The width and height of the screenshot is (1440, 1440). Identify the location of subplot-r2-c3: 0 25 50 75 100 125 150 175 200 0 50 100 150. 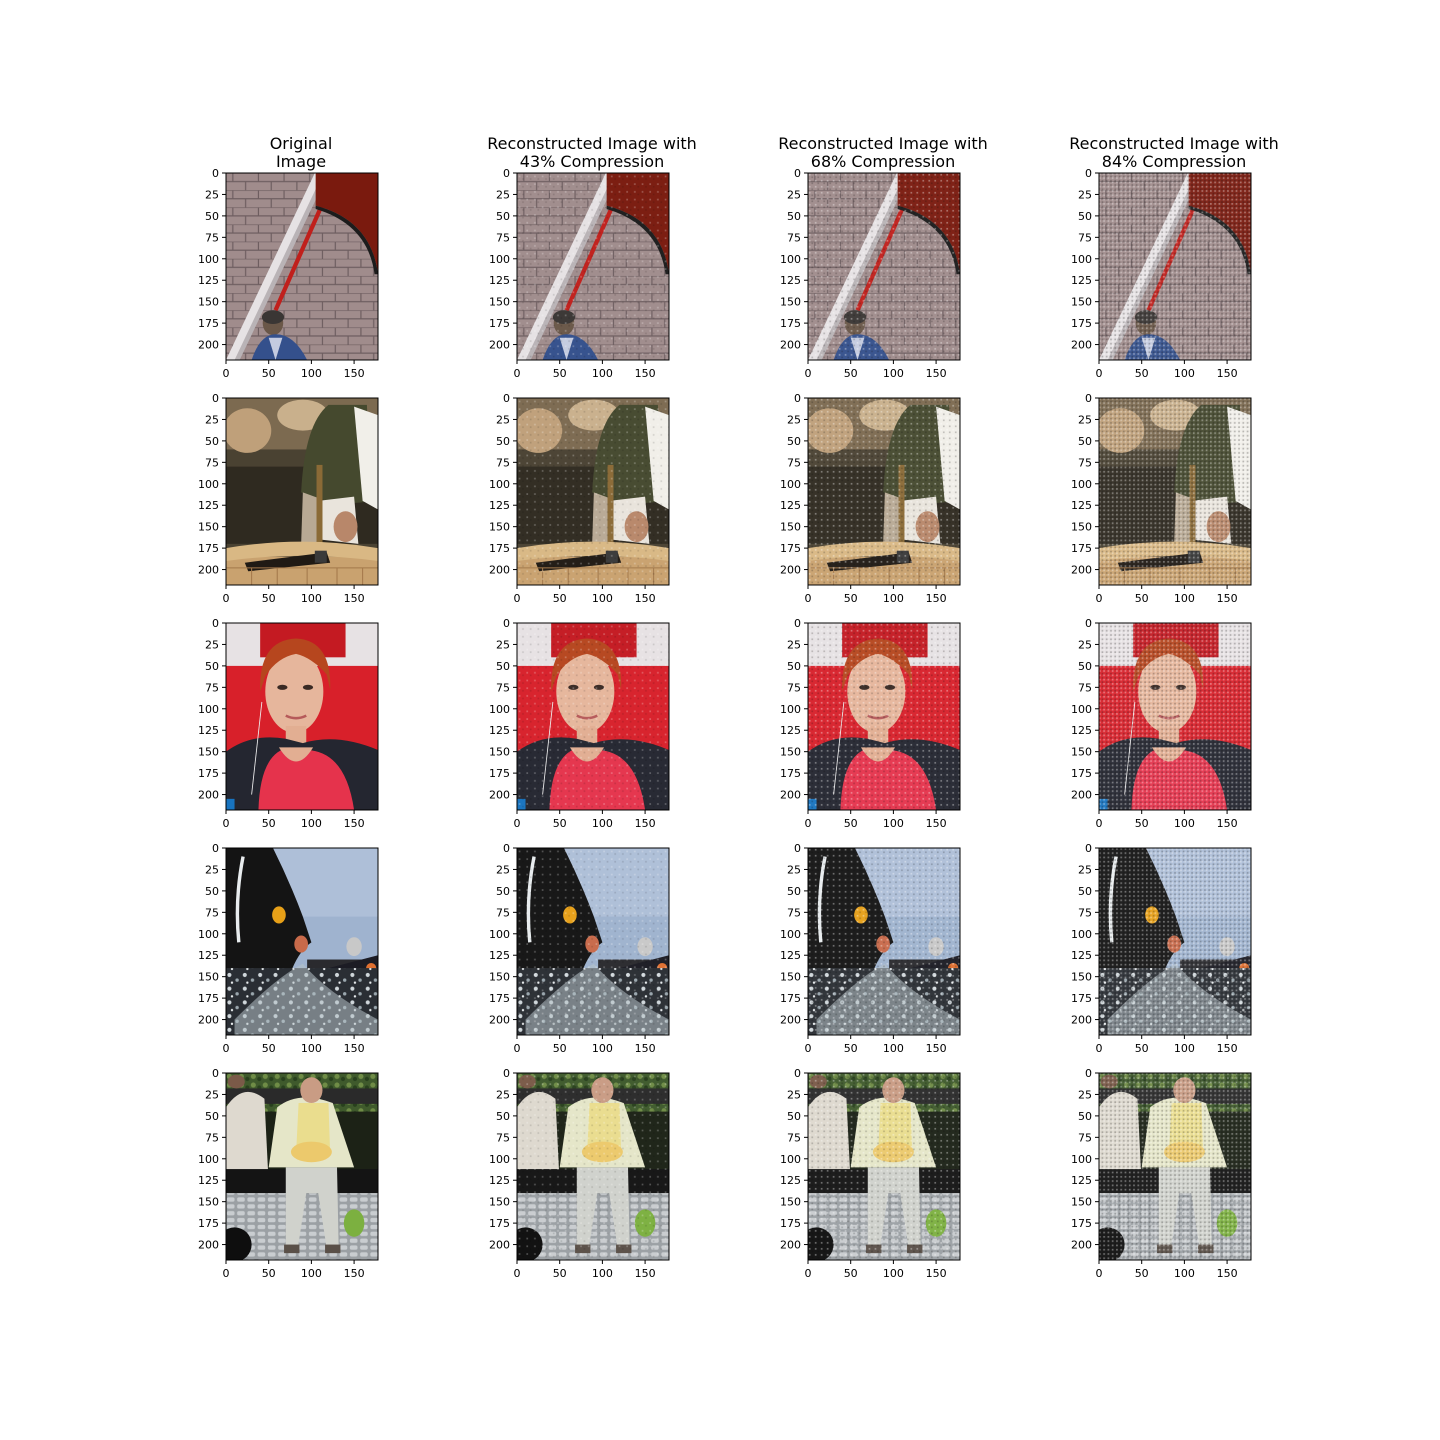
(870, 498).